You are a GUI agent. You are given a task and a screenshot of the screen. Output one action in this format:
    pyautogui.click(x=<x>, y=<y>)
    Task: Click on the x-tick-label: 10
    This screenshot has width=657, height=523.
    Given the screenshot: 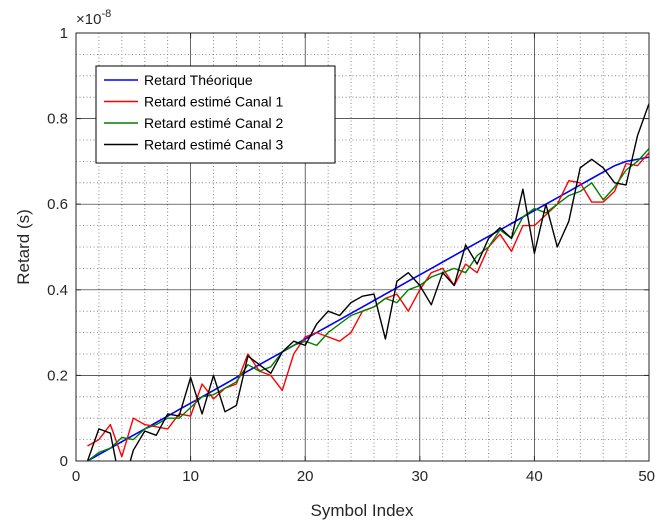 What is the action you would take?
    pyautogui.click(x=190, y=476)
    